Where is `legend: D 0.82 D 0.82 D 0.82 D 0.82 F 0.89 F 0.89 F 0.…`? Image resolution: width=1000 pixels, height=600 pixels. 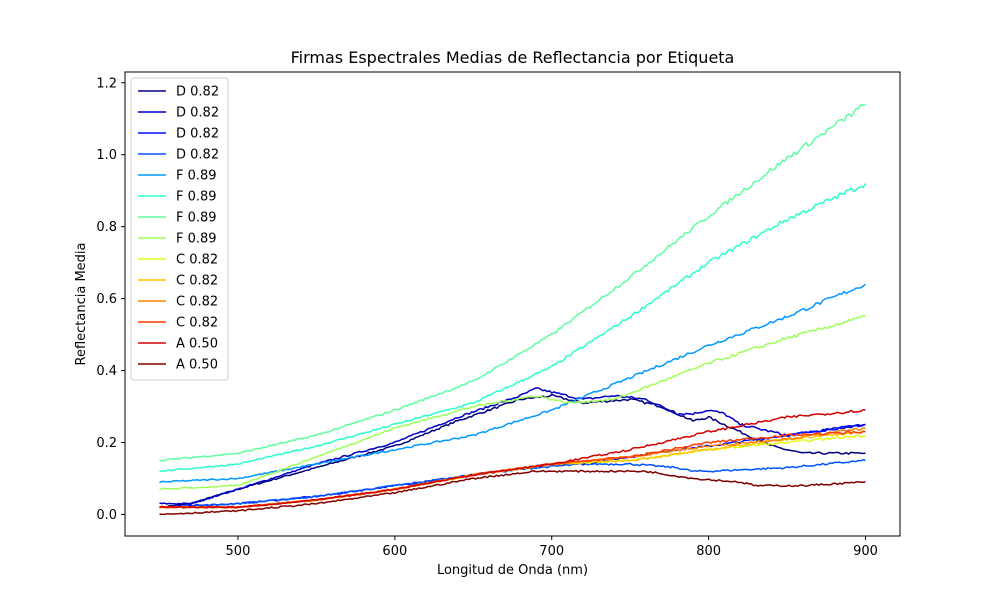
legend: D 0.82 D 0.82 D 0.82 D 0.82 F 0.89 F 0.89 F 0.… is located at coordinates (179, 229).